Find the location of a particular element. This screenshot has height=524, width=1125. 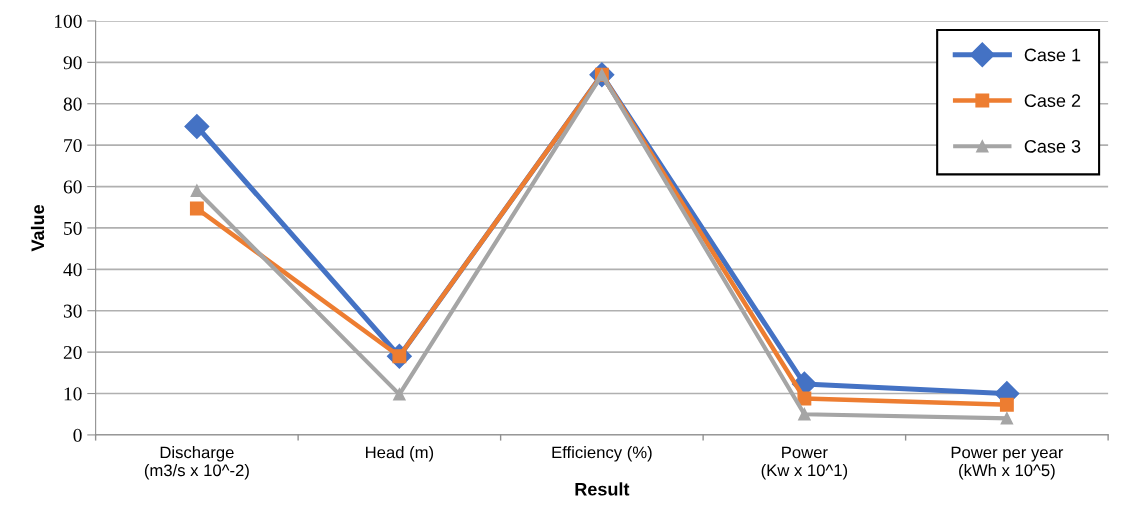

y-tick-label: 100 is located at coordinates (68, 21).